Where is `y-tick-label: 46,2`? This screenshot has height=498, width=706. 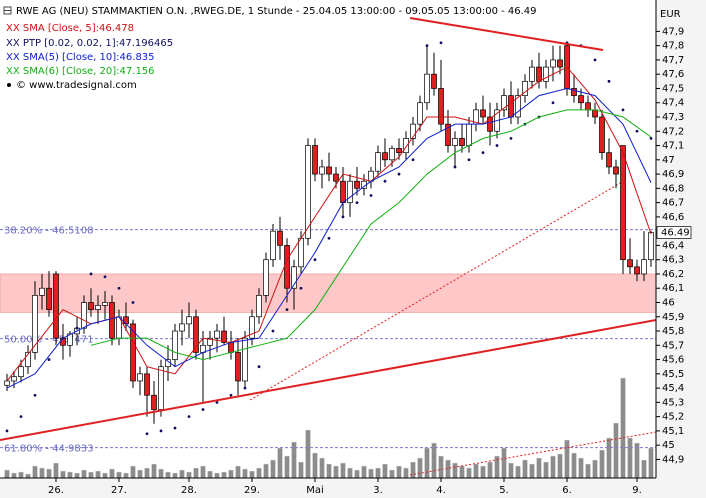 y-tick-label: 46,2 is located at coordinates (673, 274).